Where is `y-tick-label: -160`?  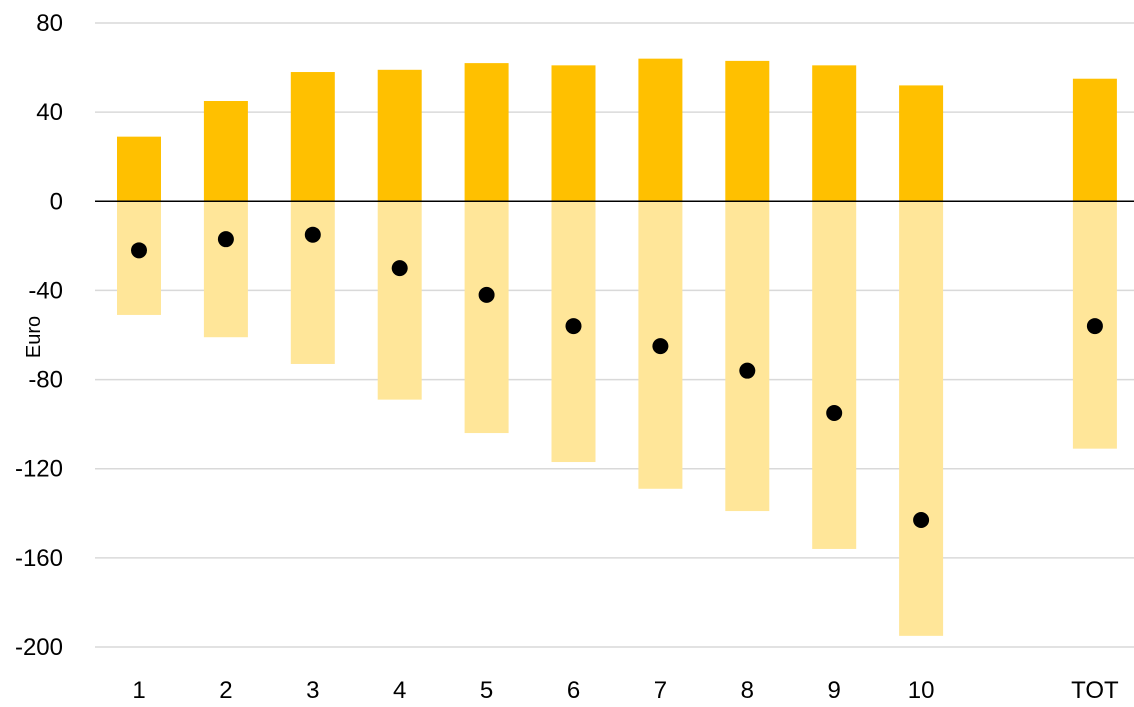
y-tick-label: -160 is located at coordinates (39, 558).